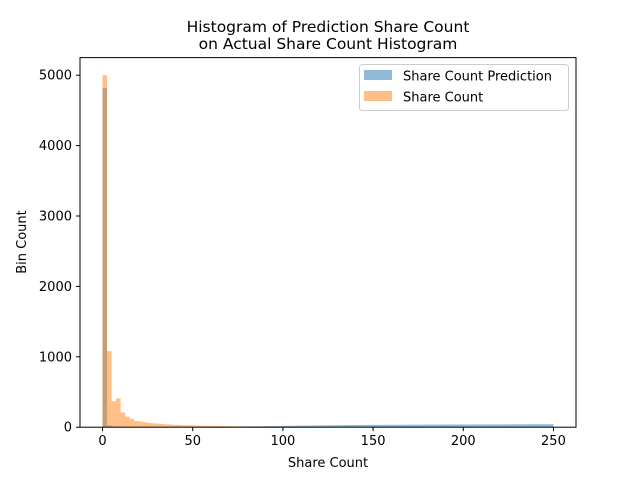 The image size is (640, 480). I want to click on legend-label-prediction: Share Count Prediction, so click(477, 77).